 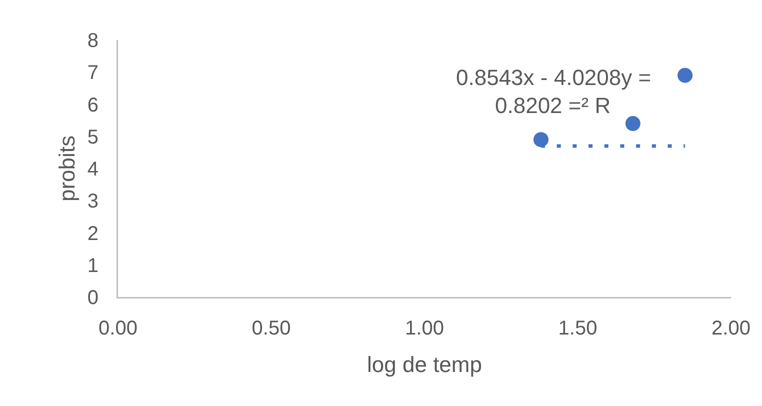 What do you see at coordinates (578, 329) in the screenshot?
I see `x-tick-label: 1.50` at bounding box center [578, 329].